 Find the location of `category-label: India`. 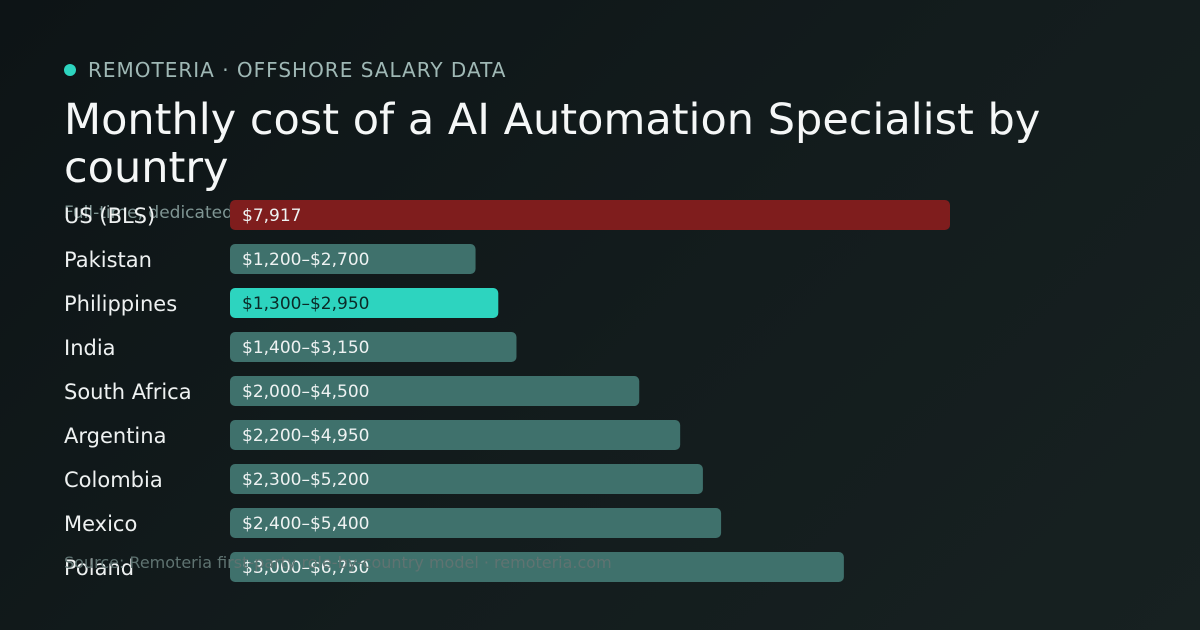

category-label: India is located at coordinates (90, 348).